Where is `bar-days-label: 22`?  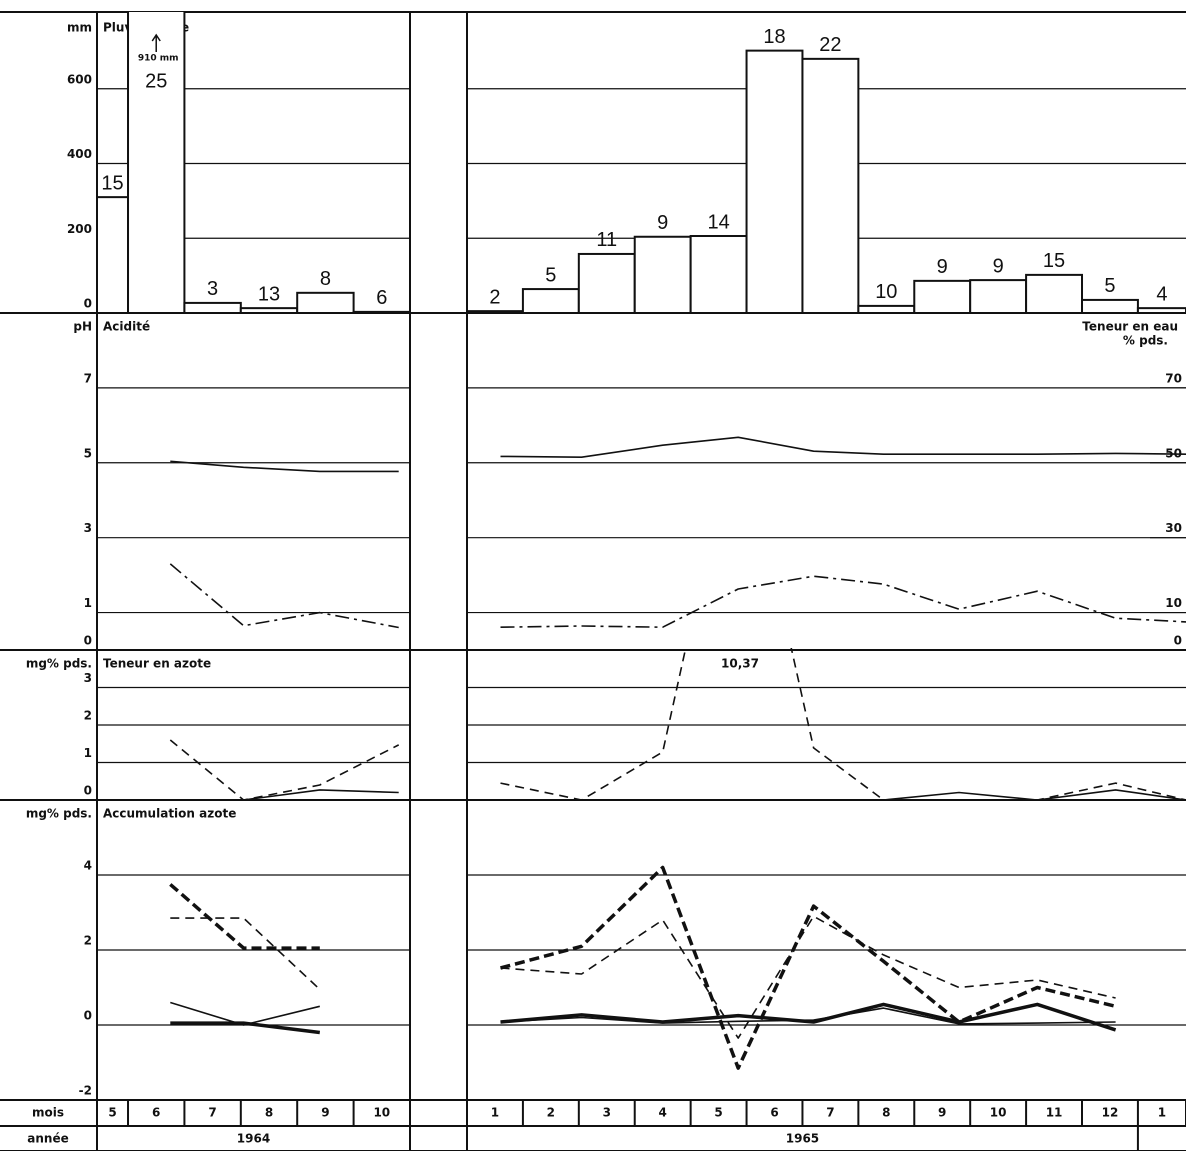 bar-days-label: 22 is located at coordinates (830, 45).